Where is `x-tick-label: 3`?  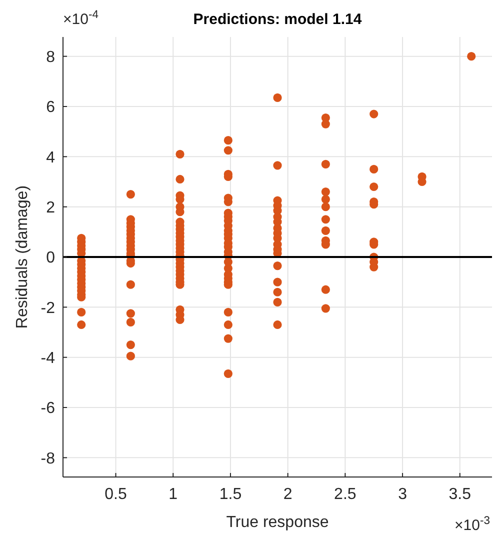 x-tick-label: 3 is located at coordinates (403, 494).